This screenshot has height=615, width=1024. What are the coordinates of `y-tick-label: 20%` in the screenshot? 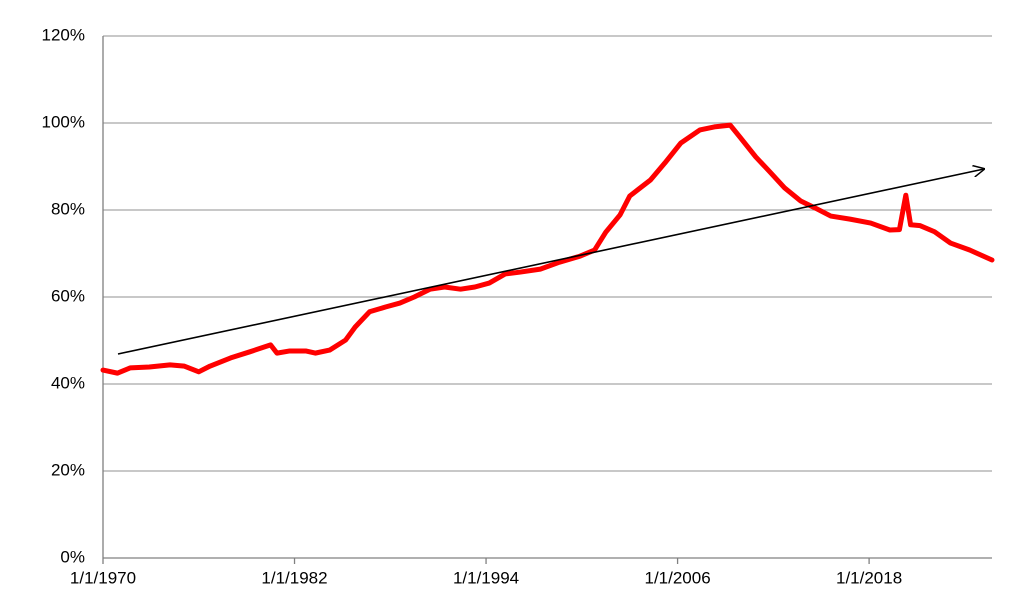 It's located at (68, 469).